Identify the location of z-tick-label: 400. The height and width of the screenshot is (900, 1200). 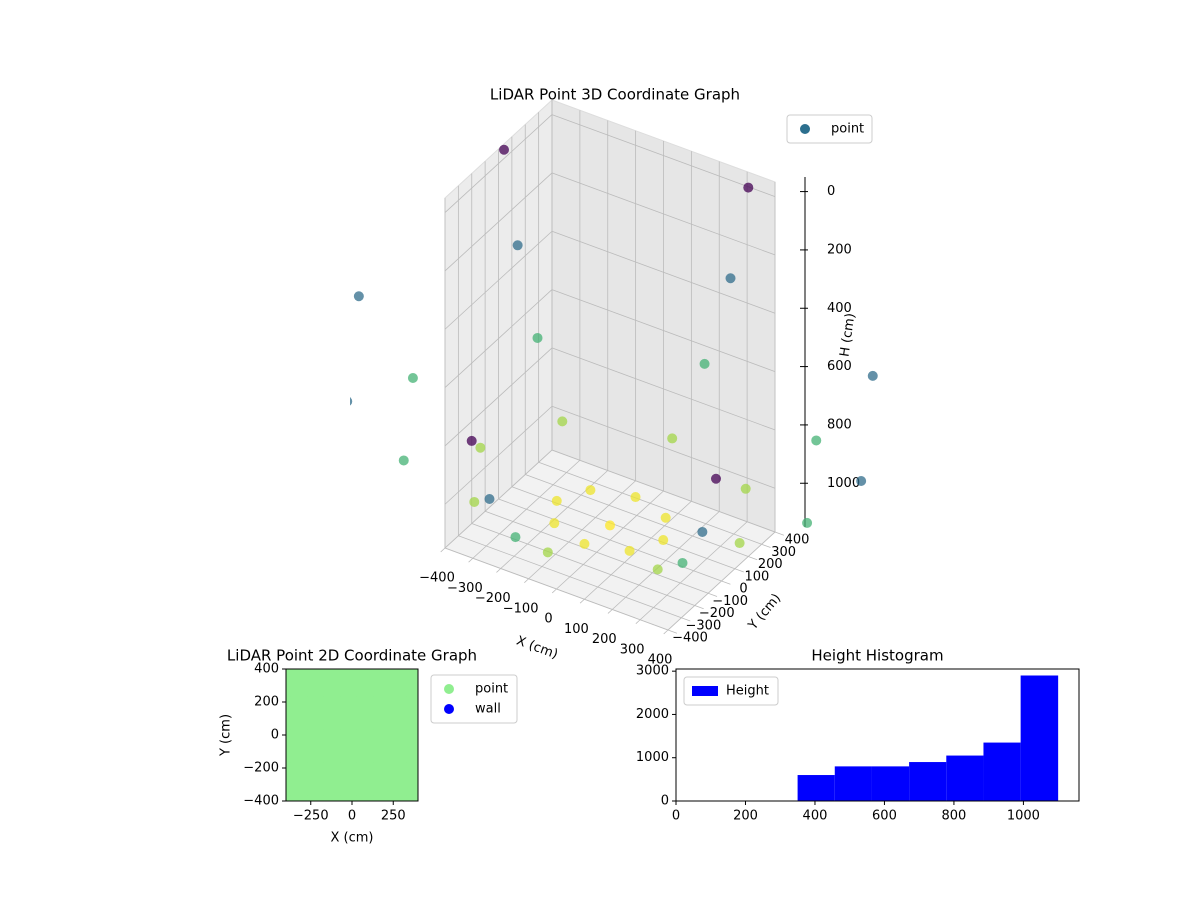
(839, 308).